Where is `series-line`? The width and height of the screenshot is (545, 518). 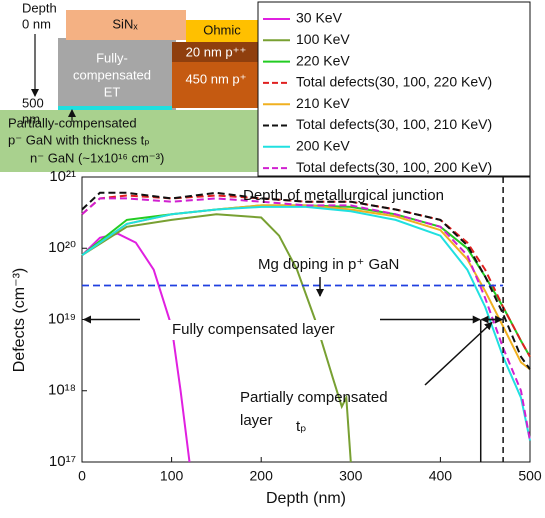 series-line is located at coordinates (136, 347).